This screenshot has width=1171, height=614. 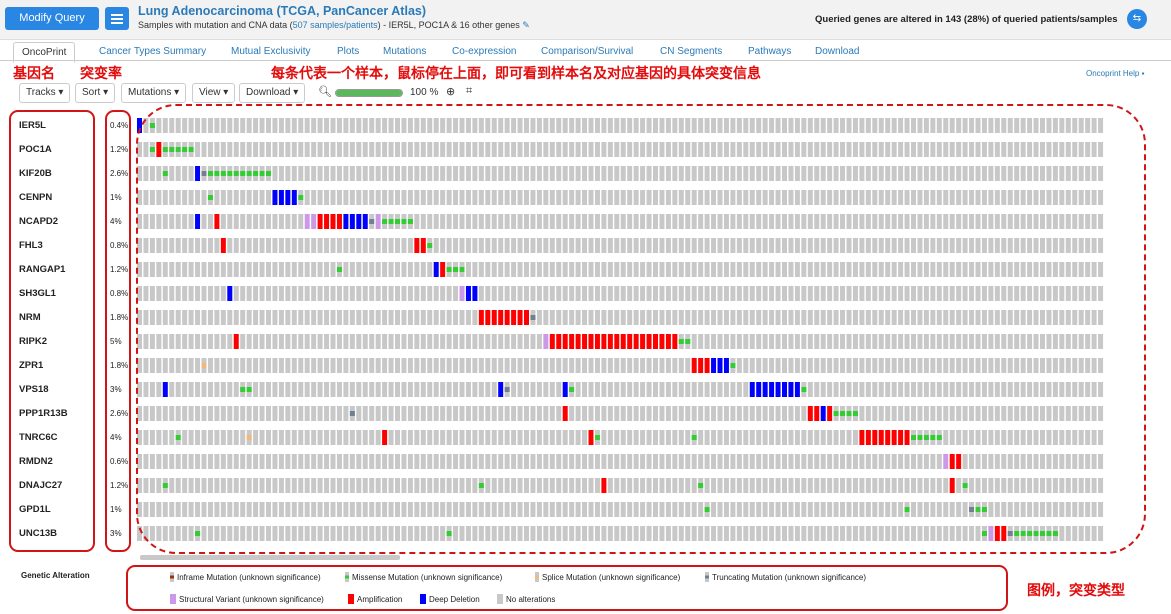 What do you see at coordinates (154, 93) in the screenshot?
I see `mutations-dropdown: Mutations ▾` at bounding box center [154, 93].